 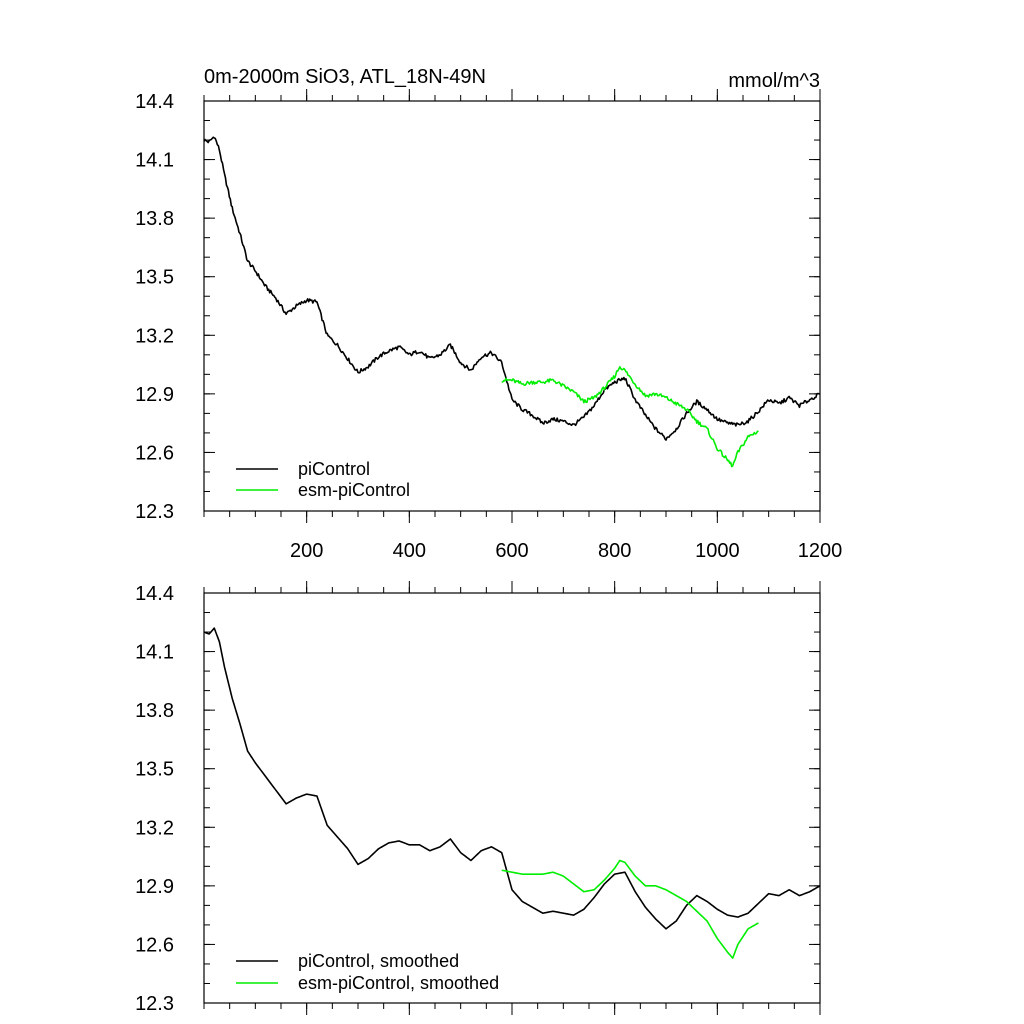 I want to click on x-tick-label: 400, so click(x=409, y=551).